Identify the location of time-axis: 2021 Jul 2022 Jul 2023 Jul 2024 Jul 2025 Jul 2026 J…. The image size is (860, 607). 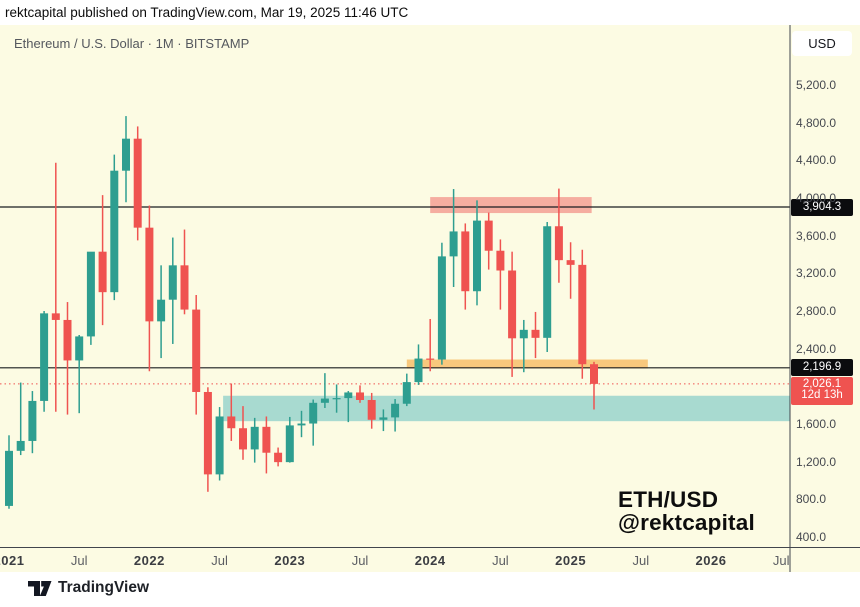
(430, 559).